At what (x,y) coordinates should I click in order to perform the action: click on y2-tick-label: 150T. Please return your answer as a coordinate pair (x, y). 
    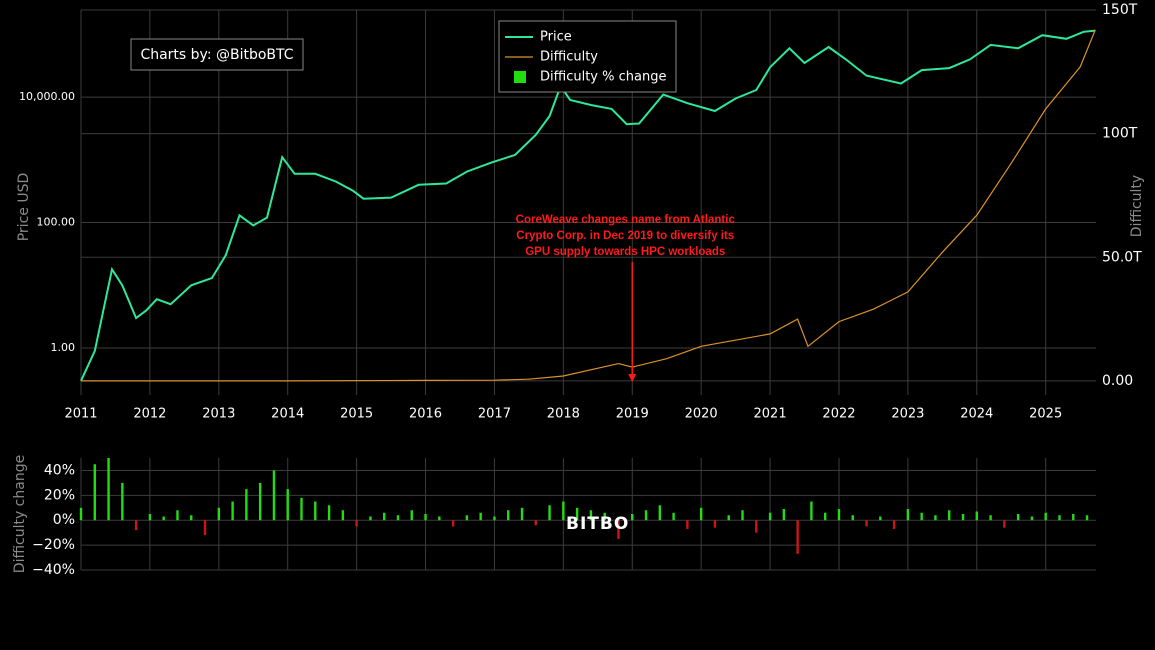
    Looking at the image, I should click on (1120, 10).